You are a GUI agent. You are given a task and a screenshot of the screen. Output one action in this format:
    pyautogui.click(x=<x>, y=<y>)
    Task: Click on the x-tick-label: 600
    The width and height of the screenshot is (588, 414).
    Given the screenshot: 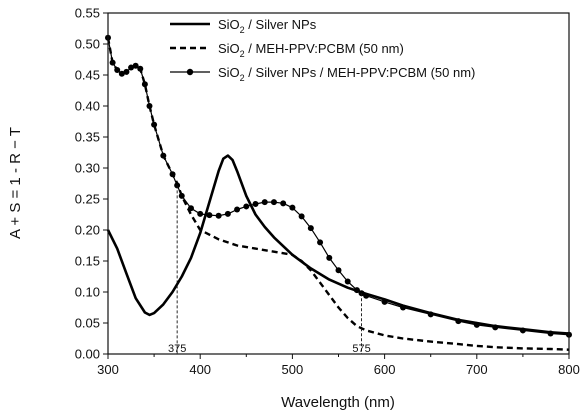 What is the action you would take?
    pyautogui.click(x=385, y=369)
    